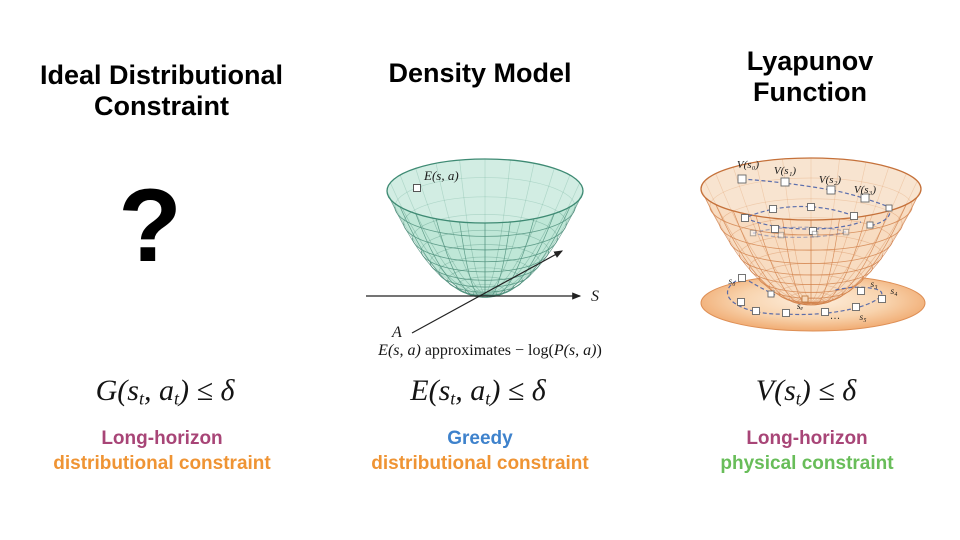 The image size is (960, 540). I want to click on column3-caption-line1: Long-horizon, so click(807, 438).